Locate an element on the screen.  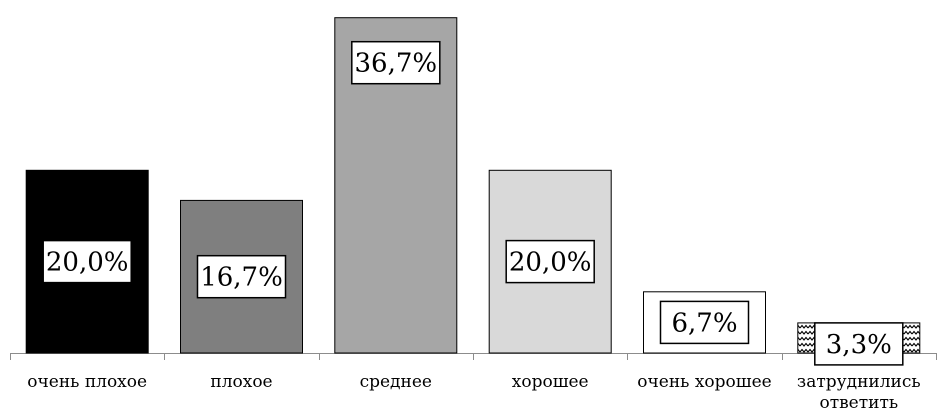
x-tick-label: очень хорошее is located at coordinates (704, 382).